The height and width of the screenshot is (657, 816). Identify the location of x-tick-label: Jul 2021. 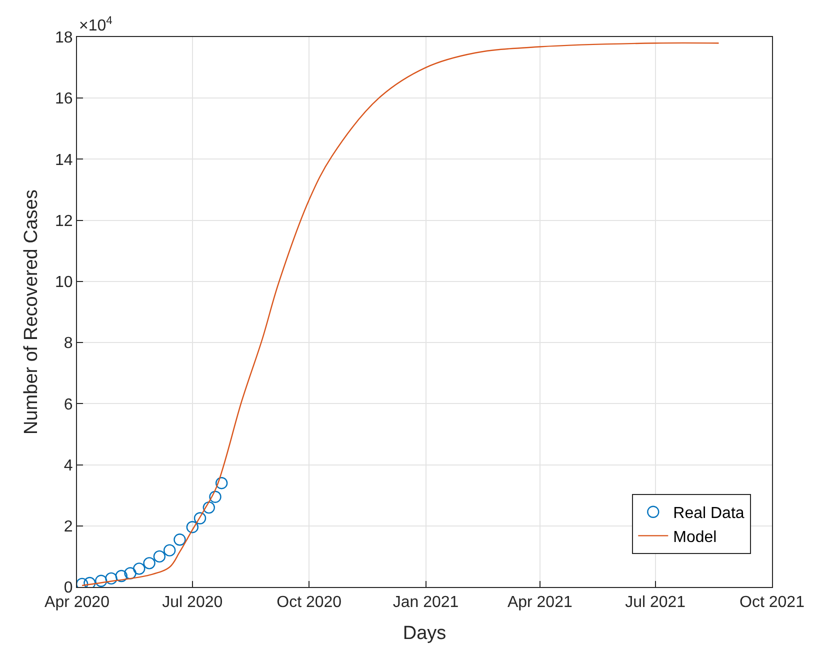
(655, 603).